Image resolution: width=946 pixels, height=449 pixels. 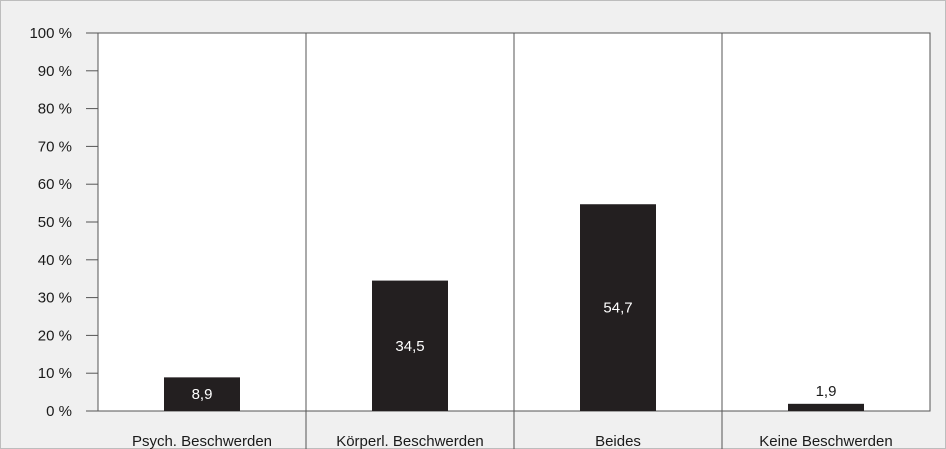 What do you see at coordinates (55, 373) in the screenshot?
I see `y-tick-label: 10 %` at bounding box center [55, 373].